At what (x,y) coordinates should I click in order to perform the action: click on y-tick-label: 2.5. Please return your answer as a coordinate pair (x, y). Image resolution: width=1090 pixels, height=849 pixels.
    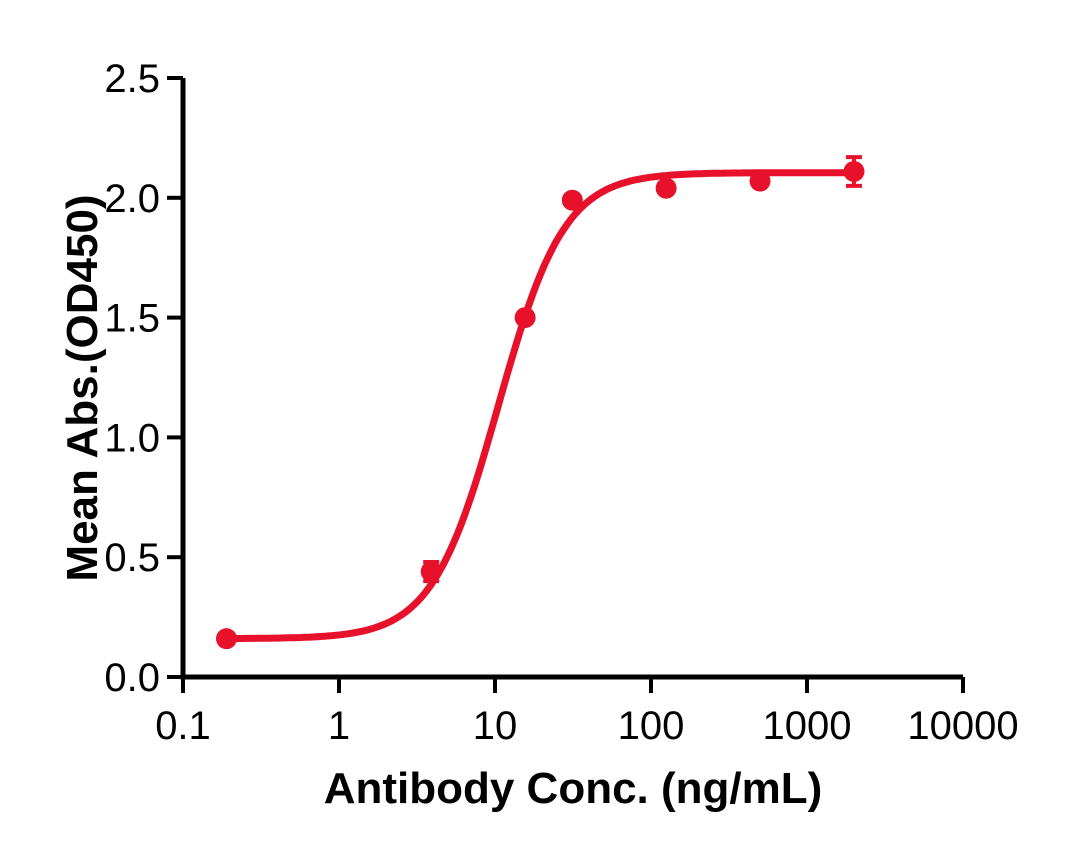
    Looking at the image, I should click on (132, 79).